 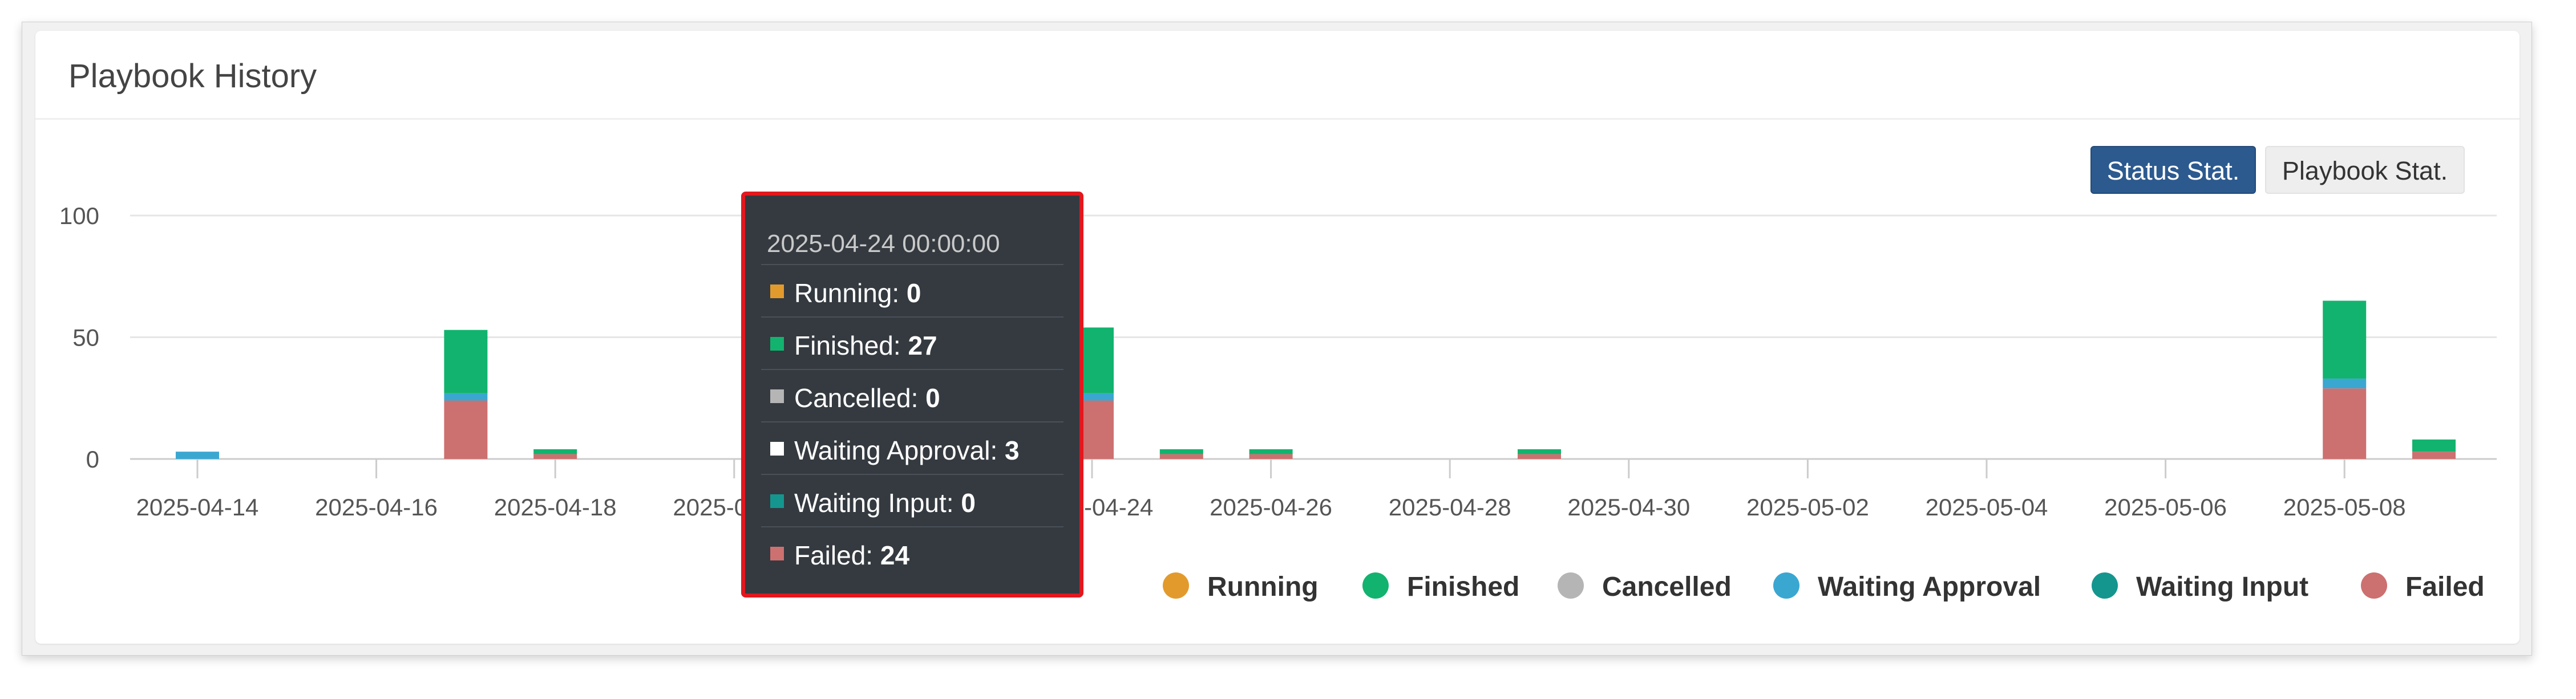 What do you see at coordinates (2165, 507) in the screenshot?
I see `x-tick-label: 2025-05-06` at bounding box center [2165, 507].